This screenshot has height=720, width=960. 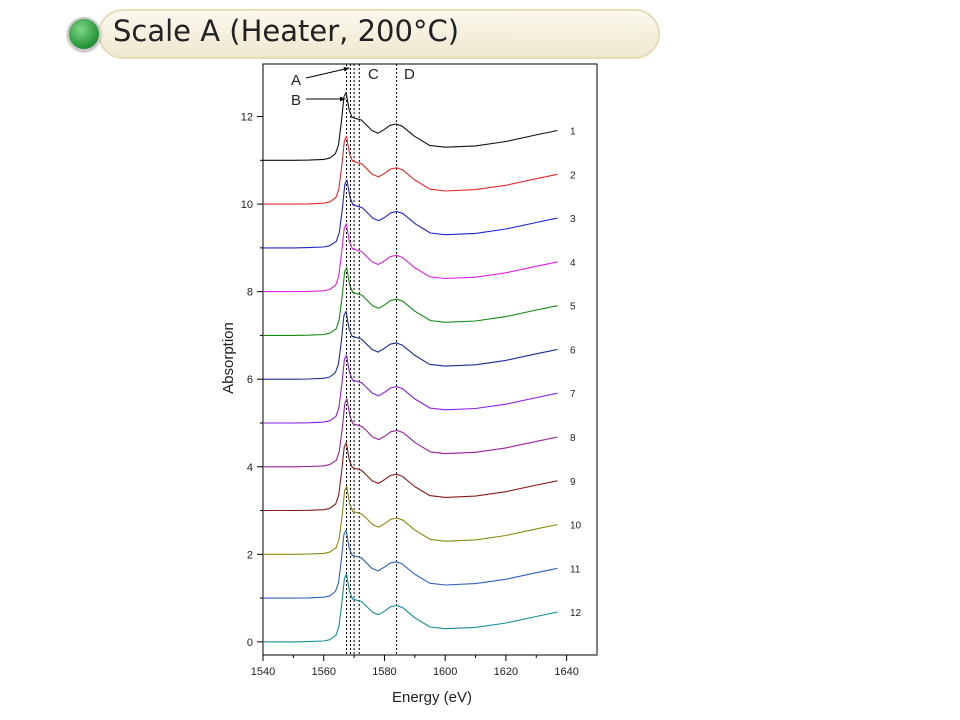 I want to click on y-axis-label: Absorption, so click(x=228, y=358).